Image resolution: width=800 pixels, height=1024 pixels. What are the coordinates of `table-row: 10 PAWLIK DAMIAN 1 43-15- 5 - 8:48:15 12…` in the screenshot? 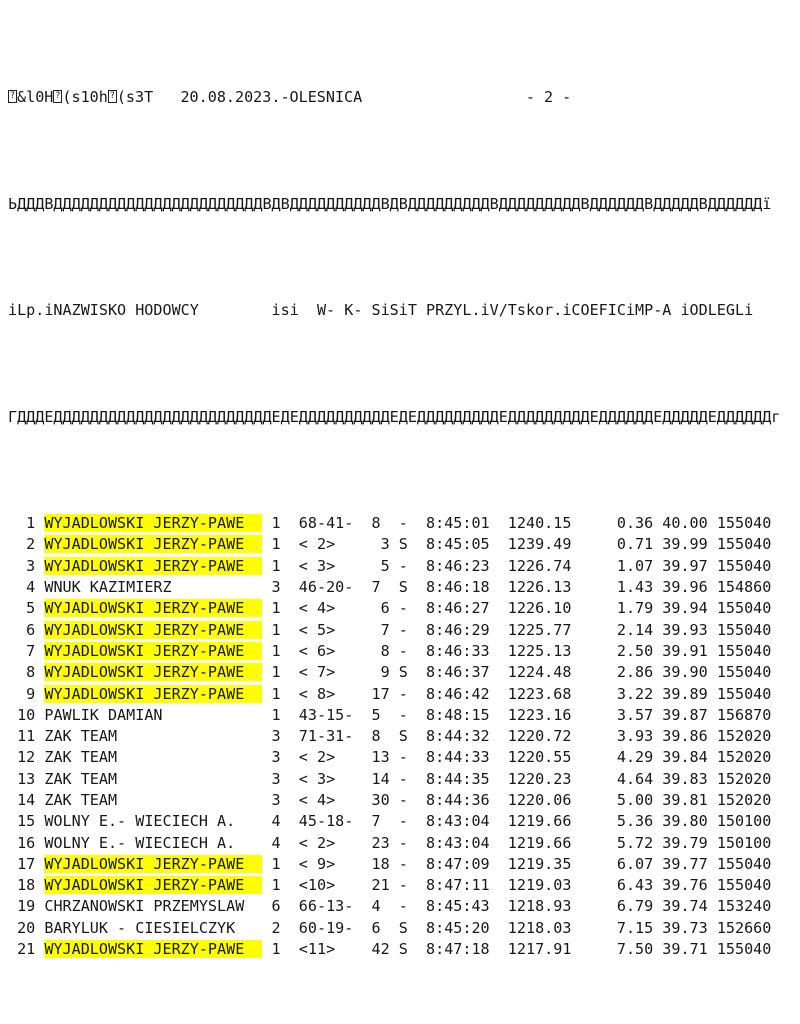 It's located at (394, 715).